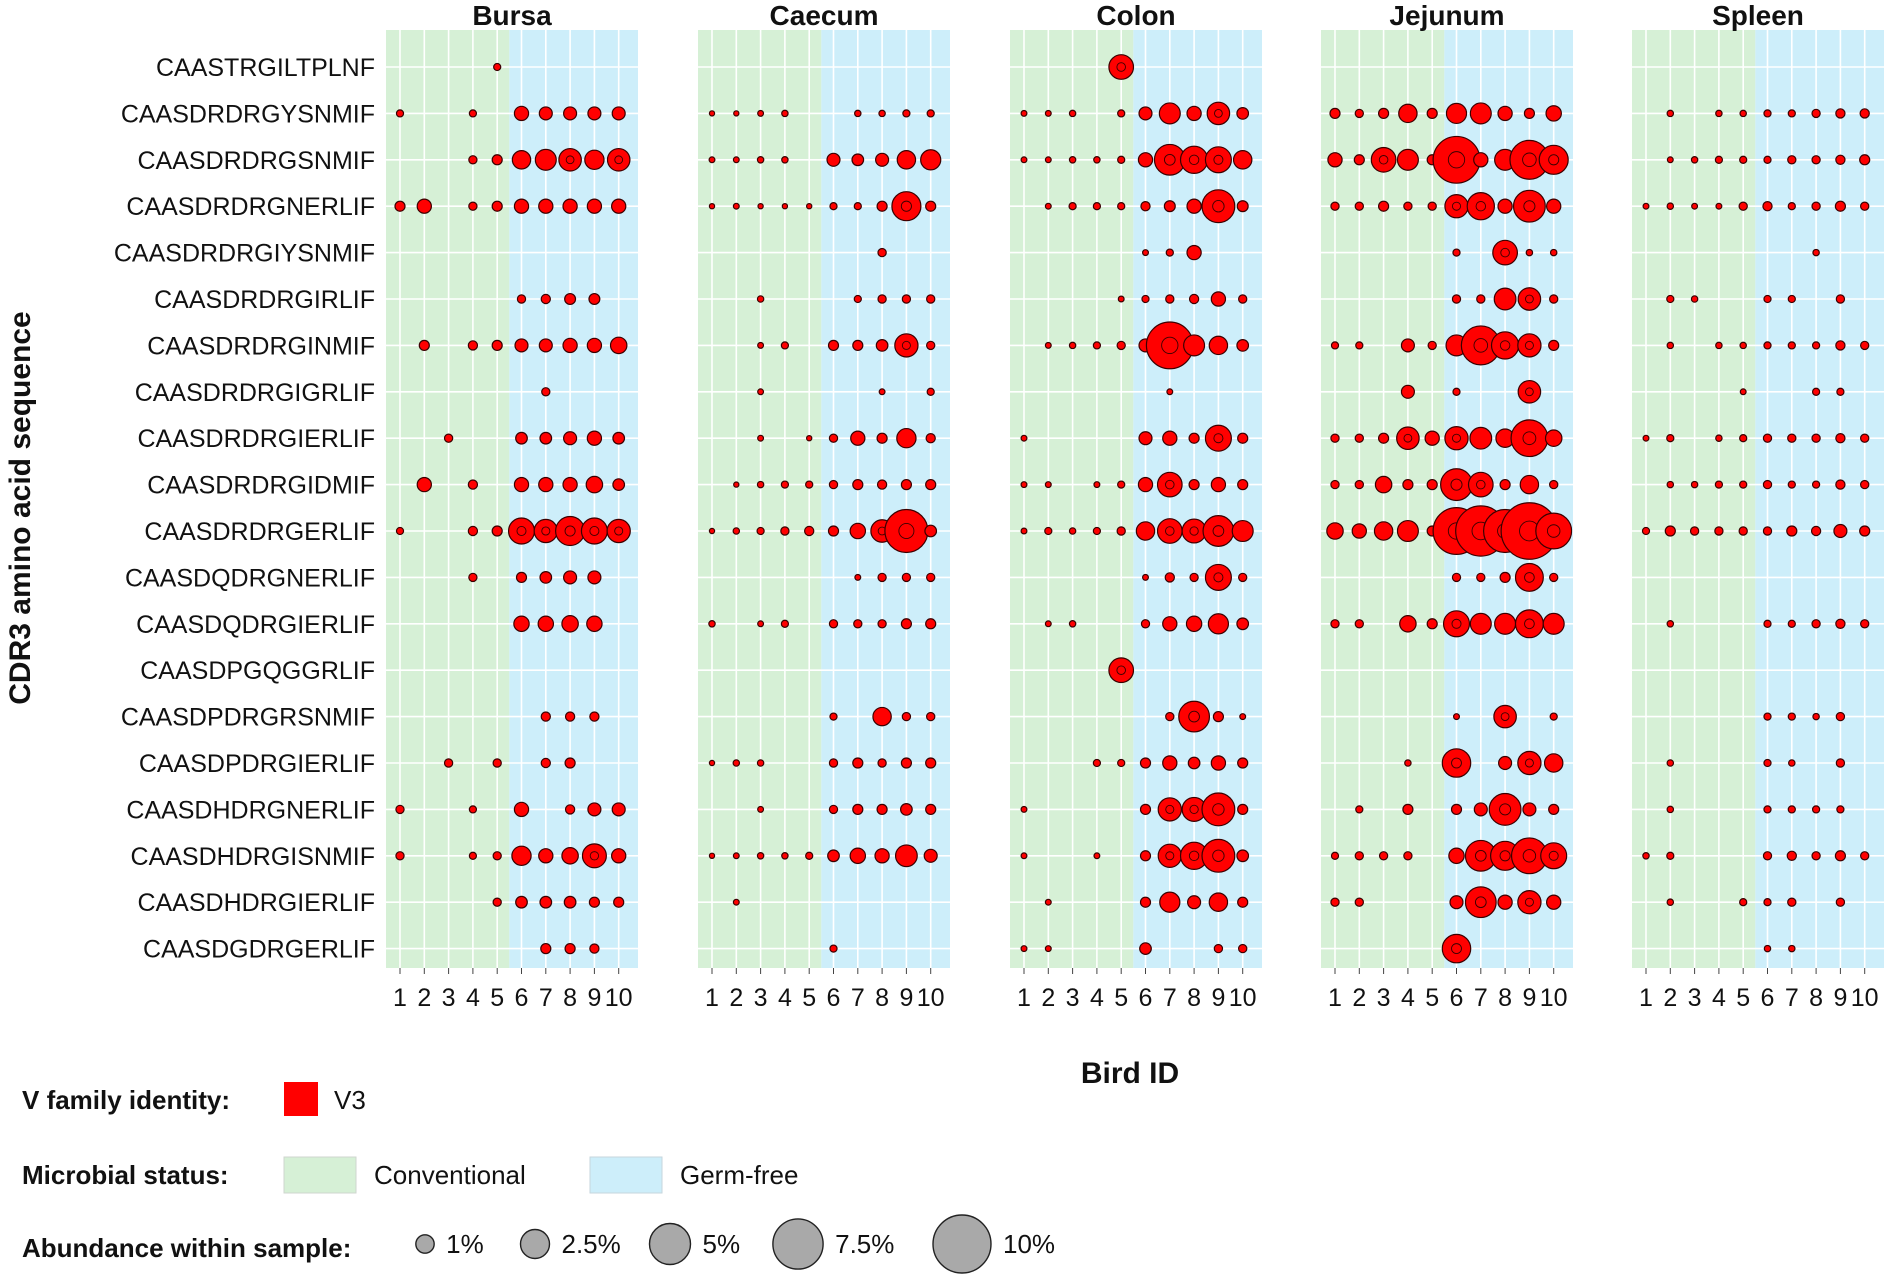 This screenshot has height=1280, width=1890. Describe the element at coordinates (962, 1244) in the screenshot. I see `legend-abundance-circle` at that location.